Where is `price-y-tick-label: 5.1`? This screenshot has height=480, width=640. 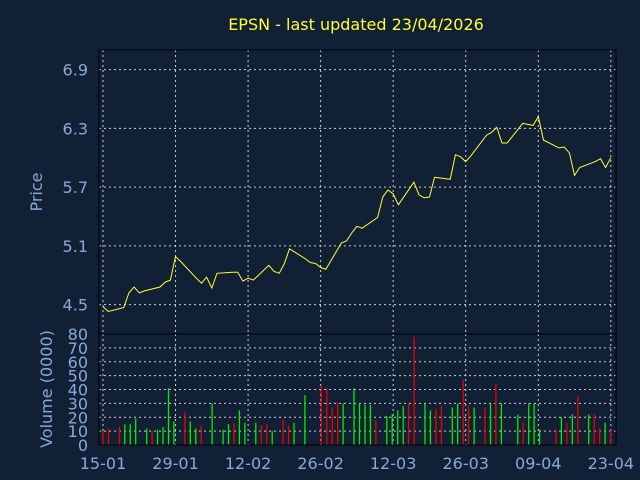
price-y-tick-label: 5.1 is located at coordinates (75, 246).